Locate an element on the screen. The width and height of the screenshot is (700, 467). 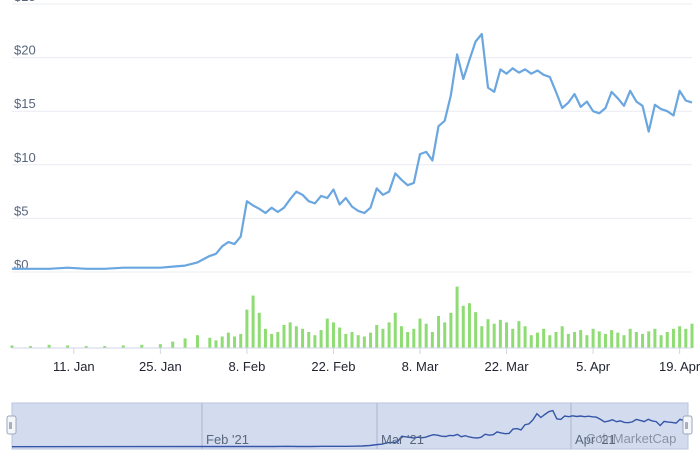
x-tick-label: 5. Apr is located at coordinates (593, 366).